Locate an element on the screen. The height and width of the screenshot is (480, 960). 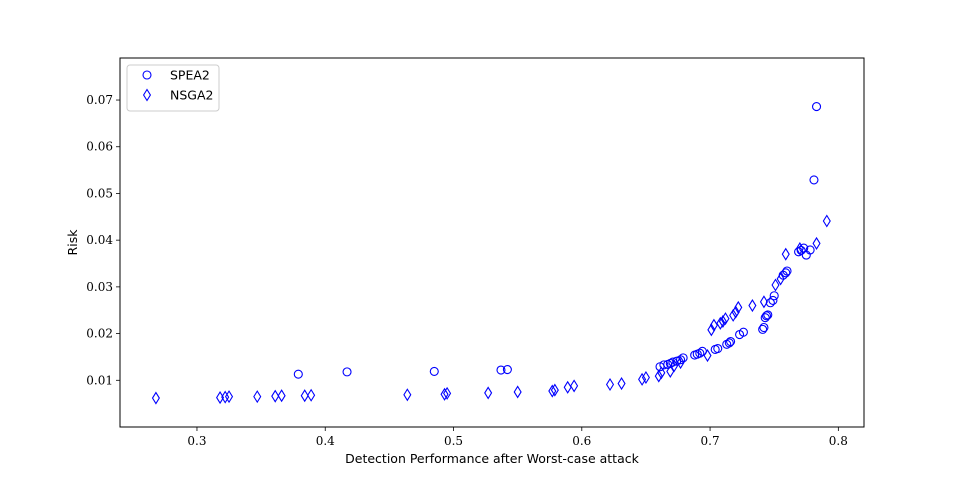
x-tick-label: 0.4 is located at coordinates (325, 441).